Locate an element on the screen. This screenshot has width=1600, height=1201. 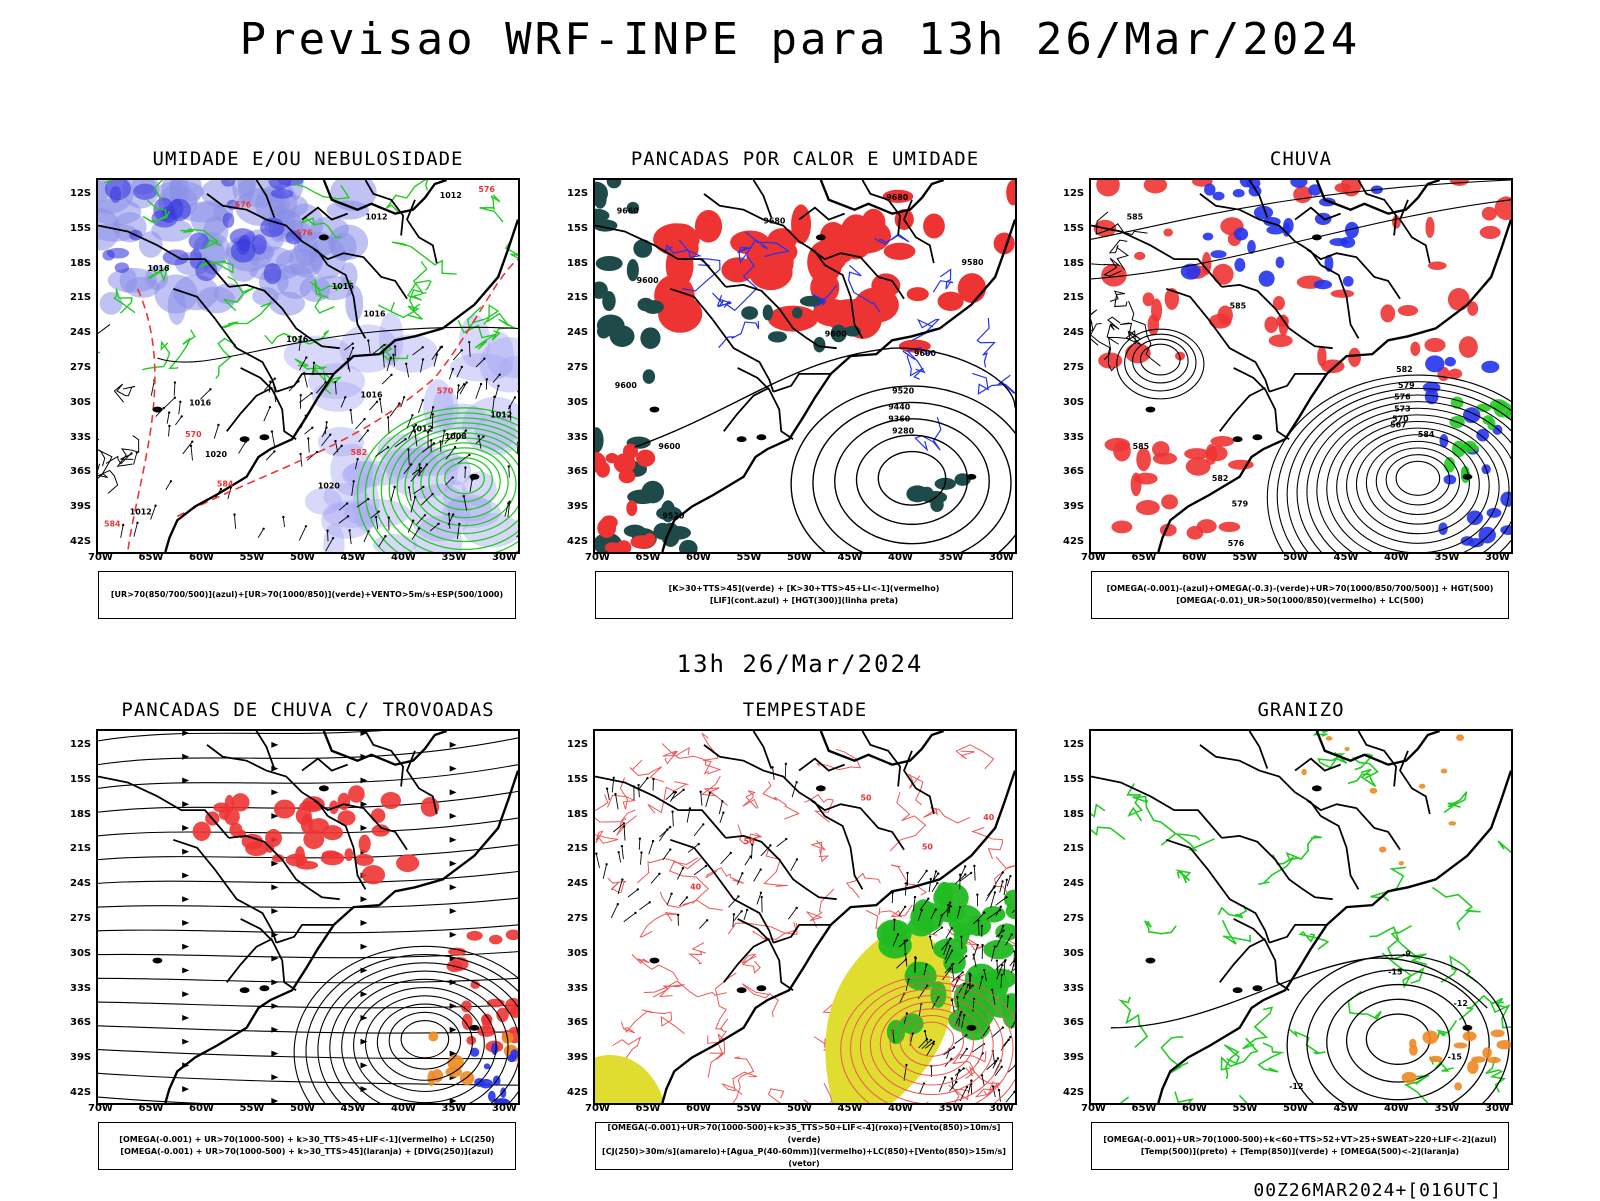
panel-title: PANCADAS POR CALOR E UMIDADE is located at coordinates (805, 159).